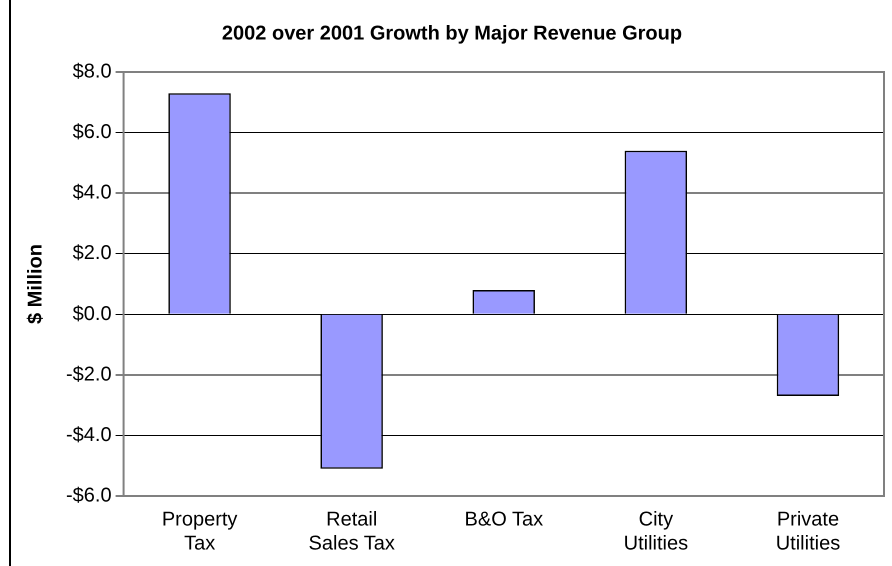  I want to click on x-tick-label: Retail Sales Tax, so click(351, 531).